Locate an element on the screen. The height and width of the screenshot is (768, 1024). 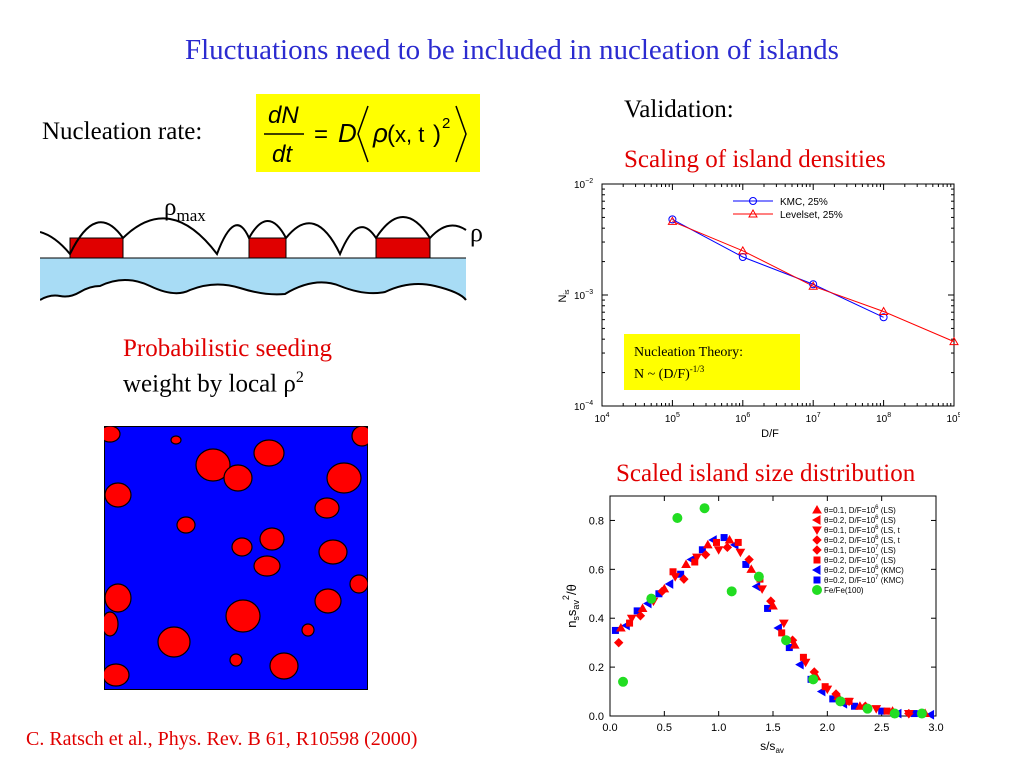
chart1-x-tick-label: 10⁵ is located at coordinates (672, 418).